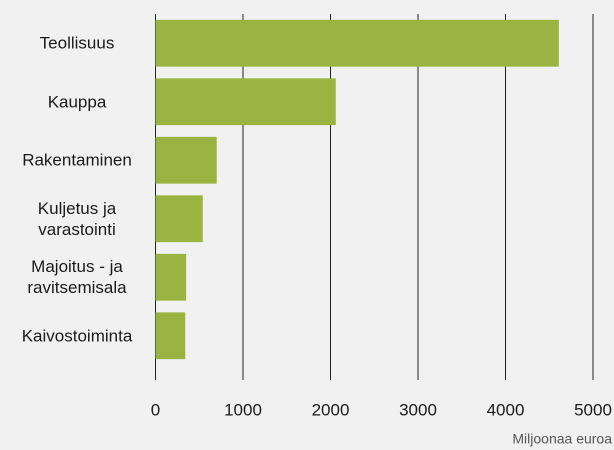  I want to click on x-tick-label: 3000, so click(418, 409).